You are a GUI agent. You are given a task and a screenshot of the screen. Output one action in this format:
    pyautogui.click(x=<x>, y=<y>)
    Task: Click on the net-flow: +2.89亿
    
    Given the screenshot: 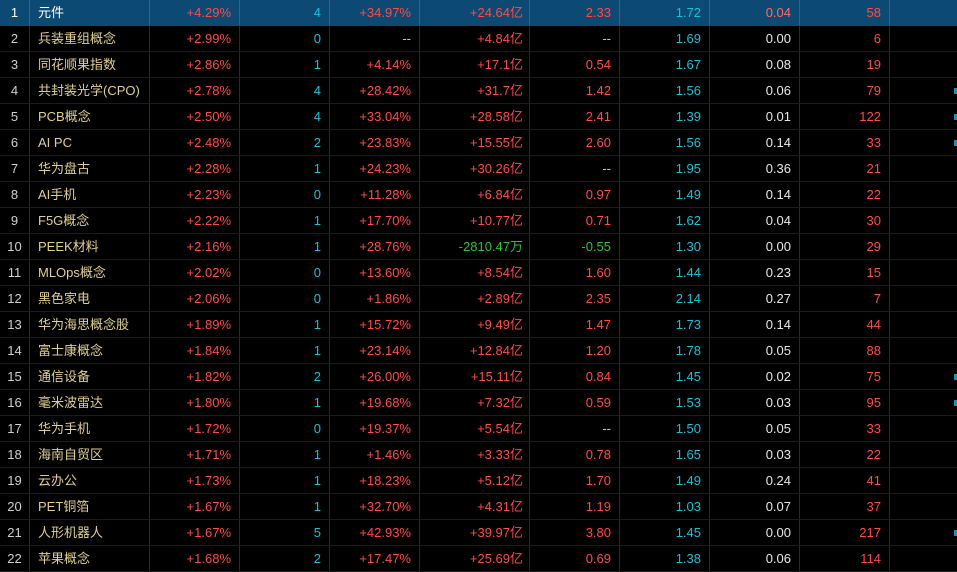 What is the action you would take?
    pyautogui.click(x=475, y=298)
    